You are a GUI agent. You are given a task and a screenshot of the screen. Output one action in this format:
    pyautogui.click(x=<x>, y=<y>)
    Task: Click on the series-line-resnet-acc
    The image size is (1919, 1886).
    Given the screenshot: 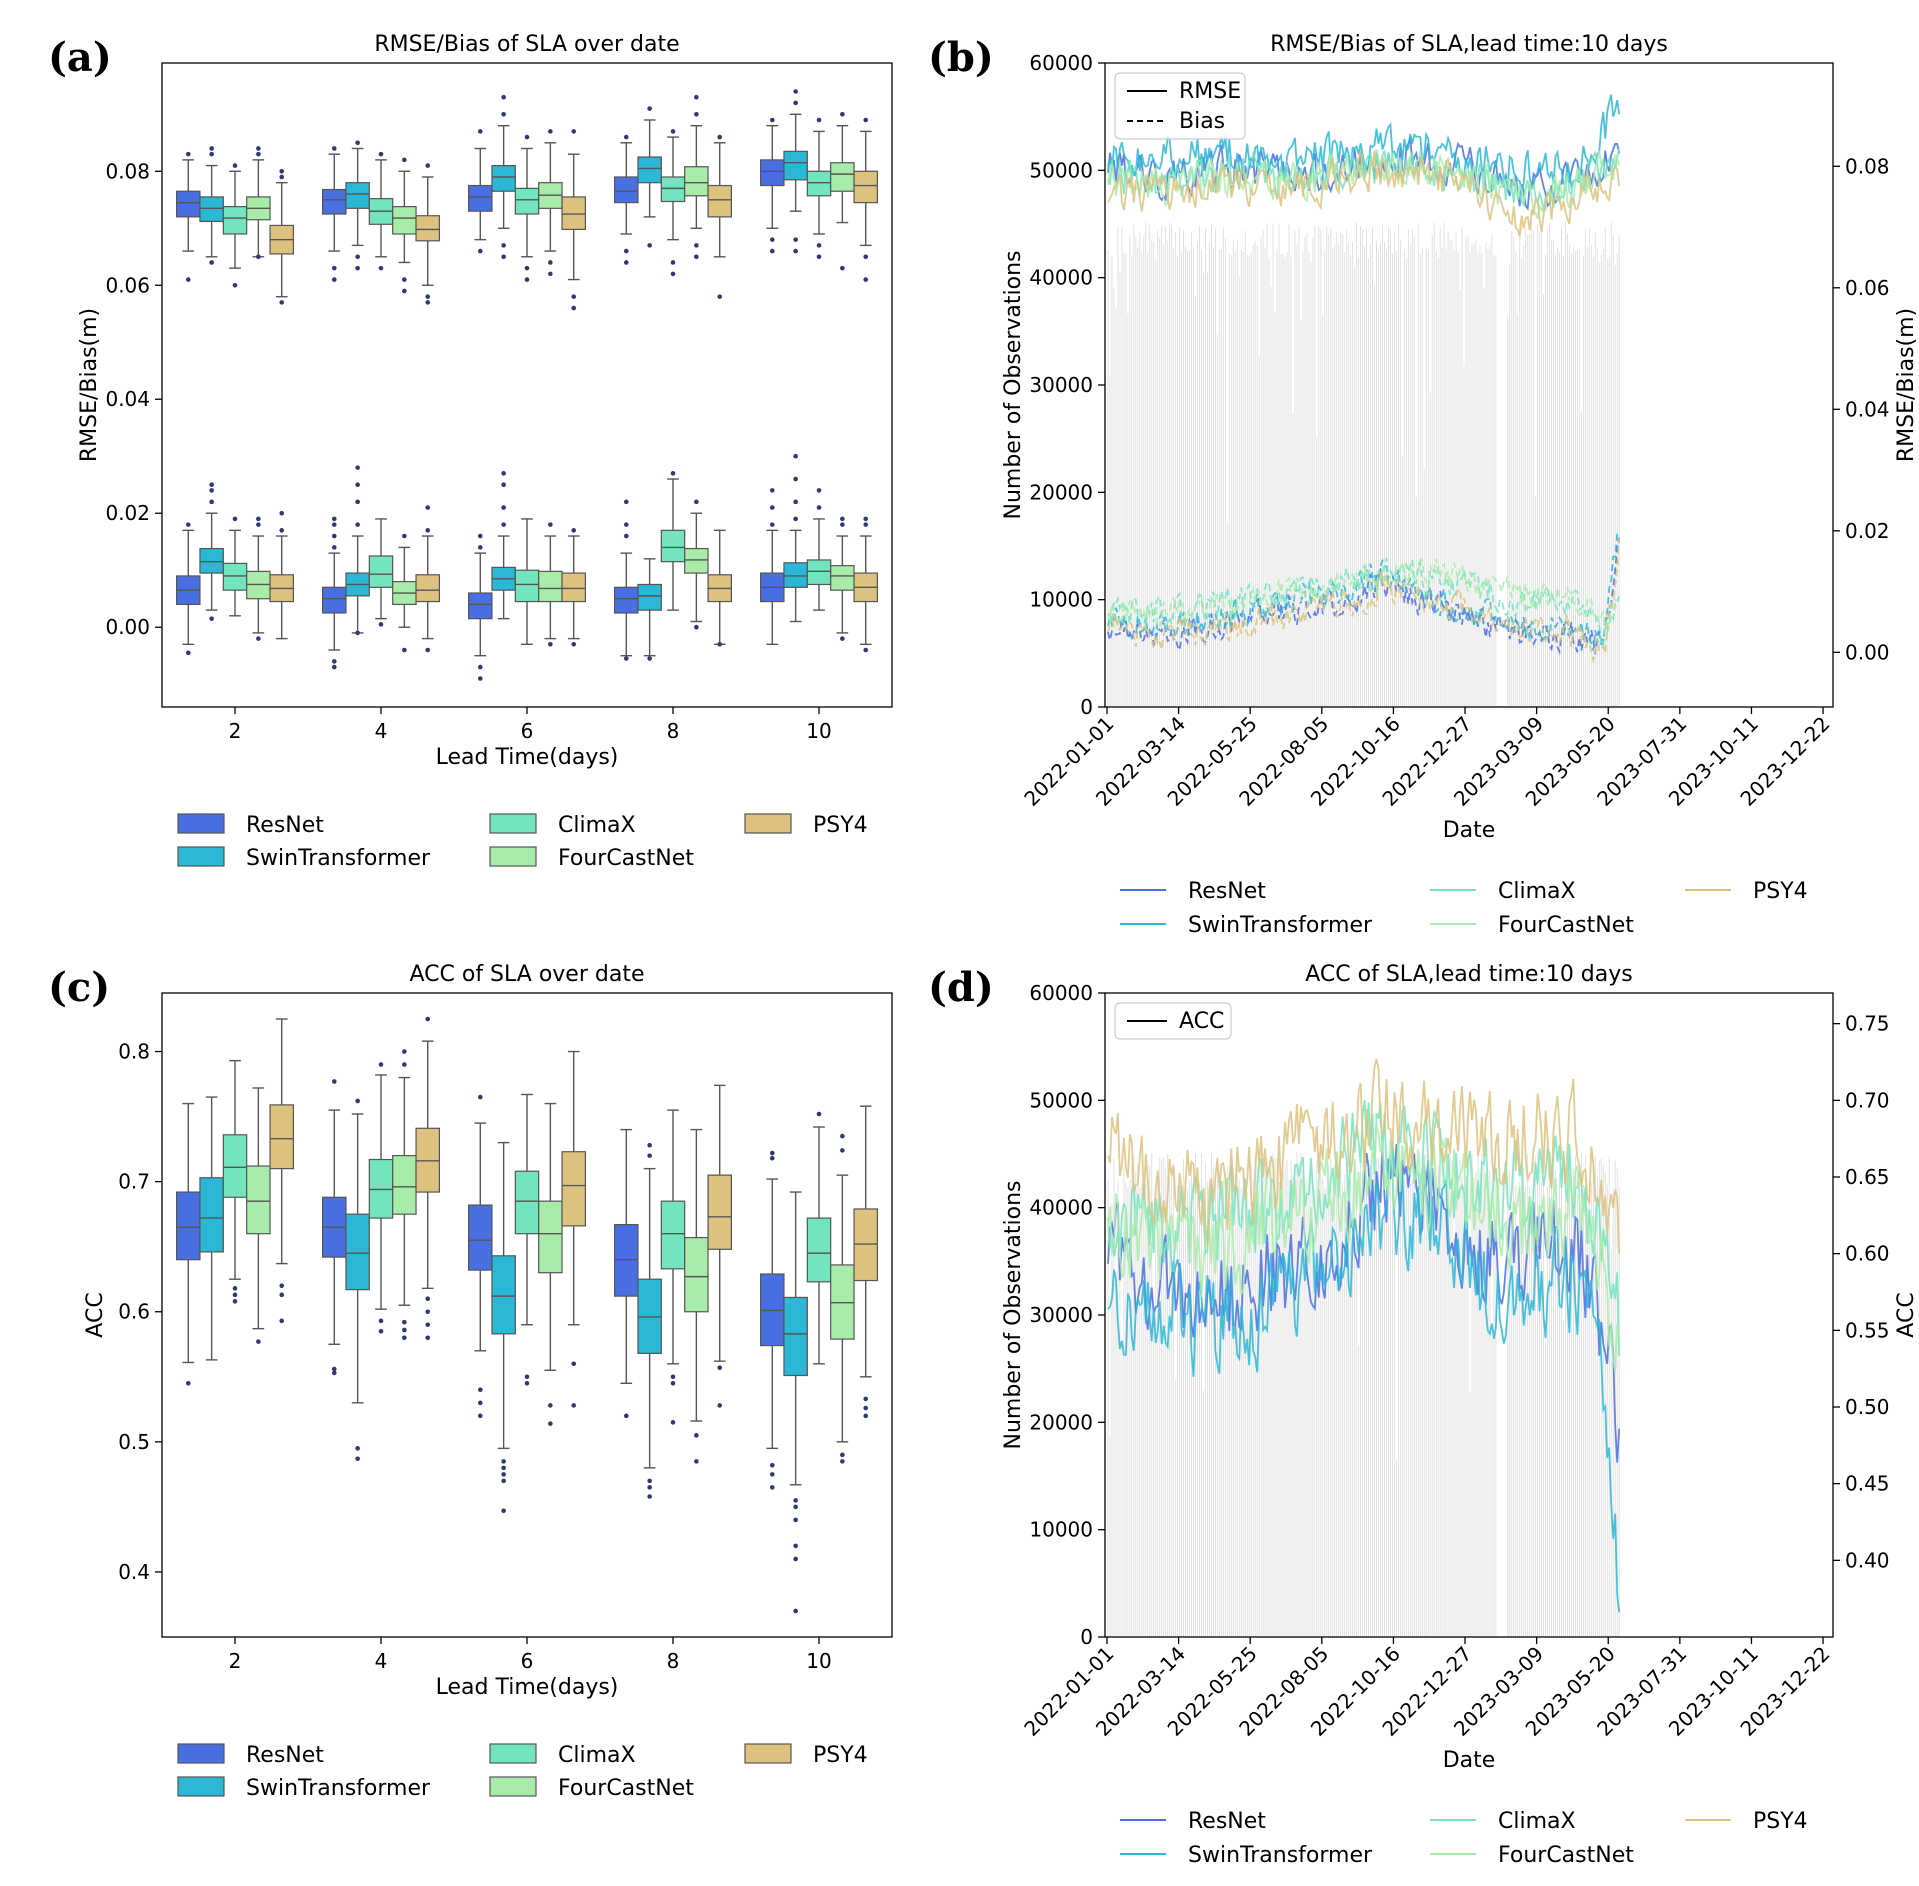 What is the action you would take?
    pyautogui.click(x=1364, y=1302)
    